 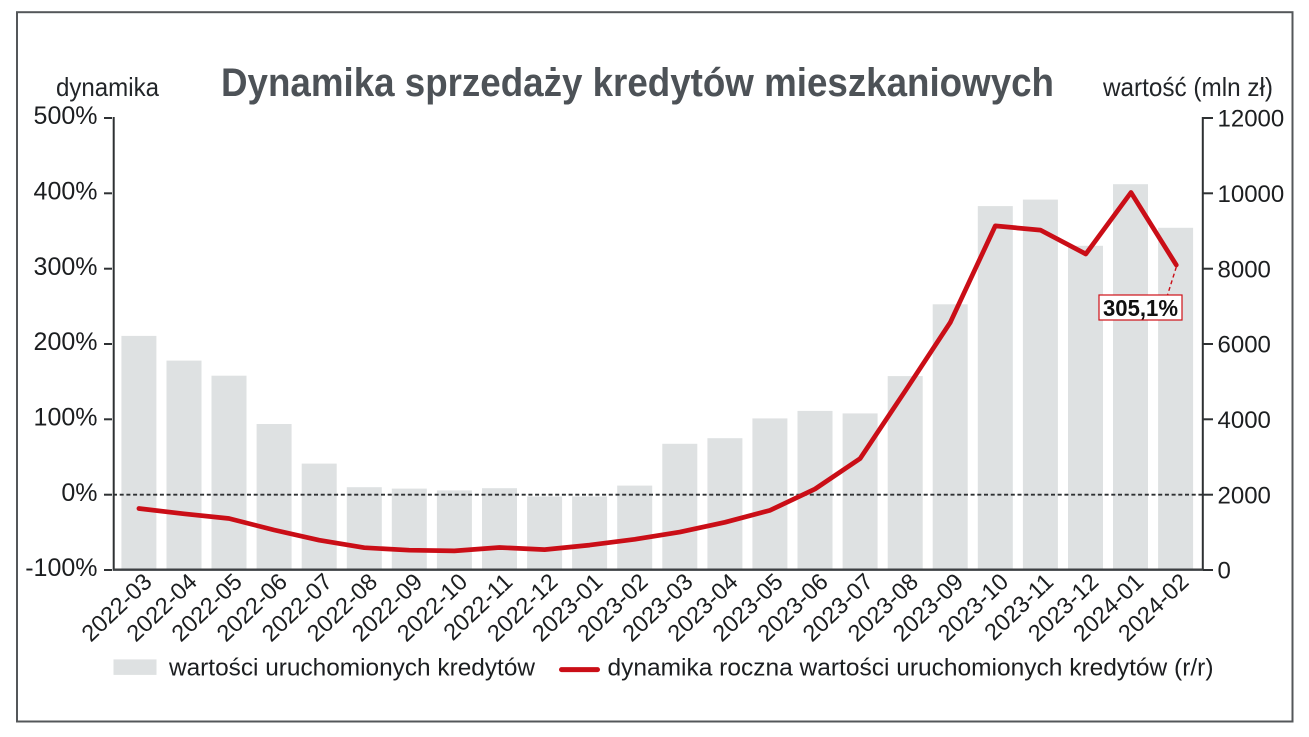 What do you see at coordinates (1244, 345) in the screenshot?
I see `svg-text: 6000` at bounding box center [1244, 345].